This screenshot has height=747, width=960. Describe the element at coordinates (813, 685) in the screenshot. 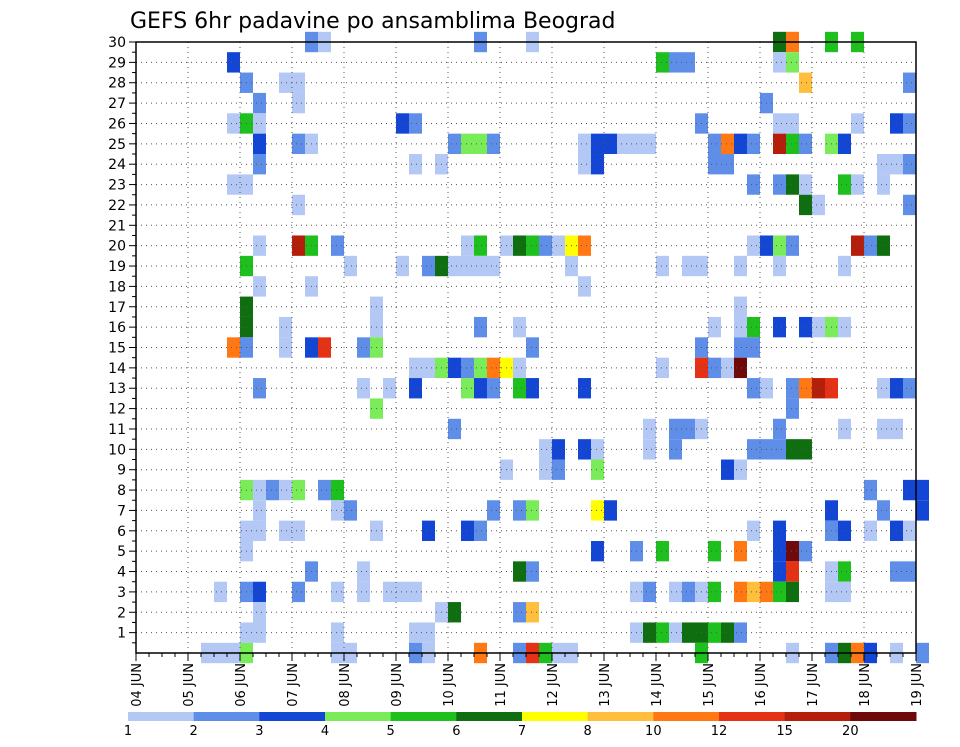

I see `x-tick-label: 17 JUN` at that location.